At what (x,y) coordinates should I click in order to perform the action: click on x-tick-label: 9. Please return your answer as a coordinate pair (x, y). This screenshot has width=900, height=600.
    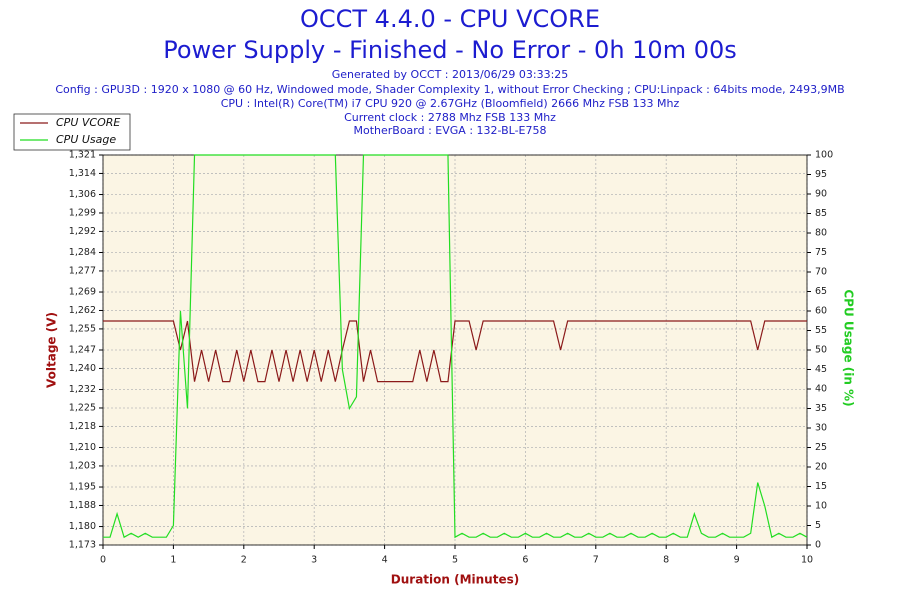
    Looking at the image, I should click on (737, 560).